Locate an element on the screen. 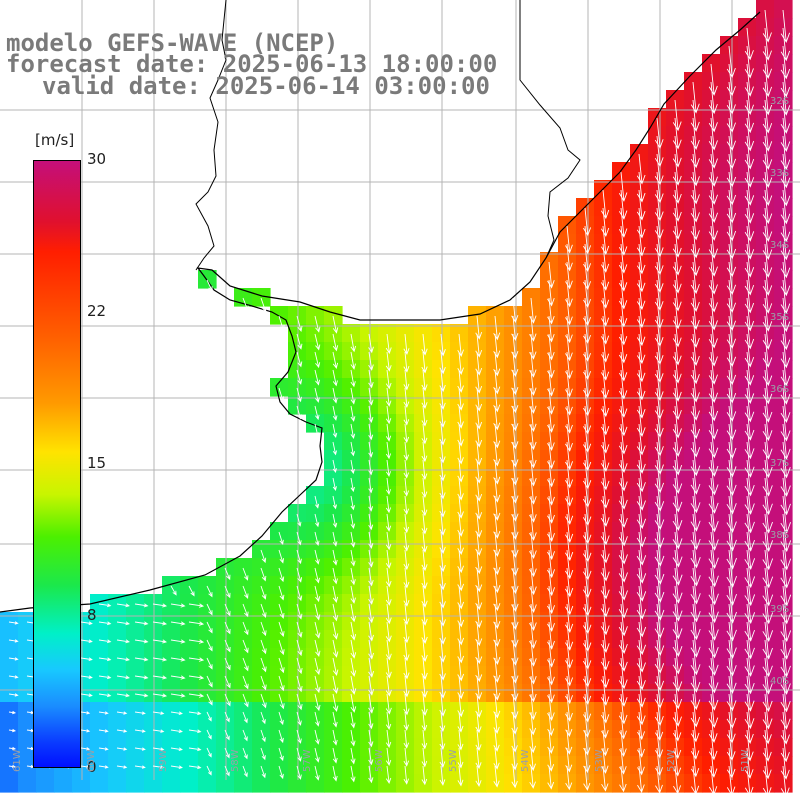 This screenshot has width=800, height=800. longitude-label: 58W is located at coordinates (235, 760).